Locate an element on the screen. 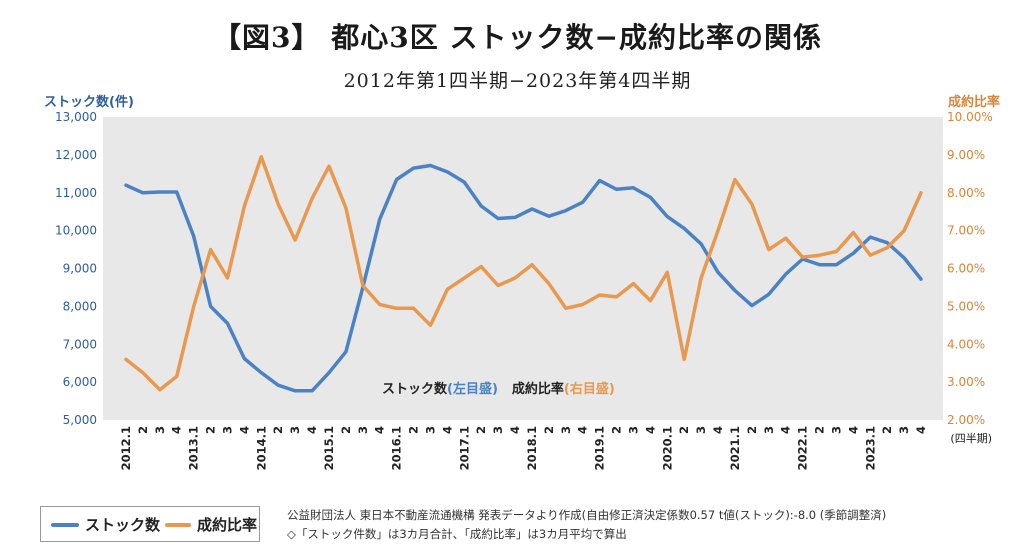  legend-label-stock: ストック数 is located at coordinates (123, 525).